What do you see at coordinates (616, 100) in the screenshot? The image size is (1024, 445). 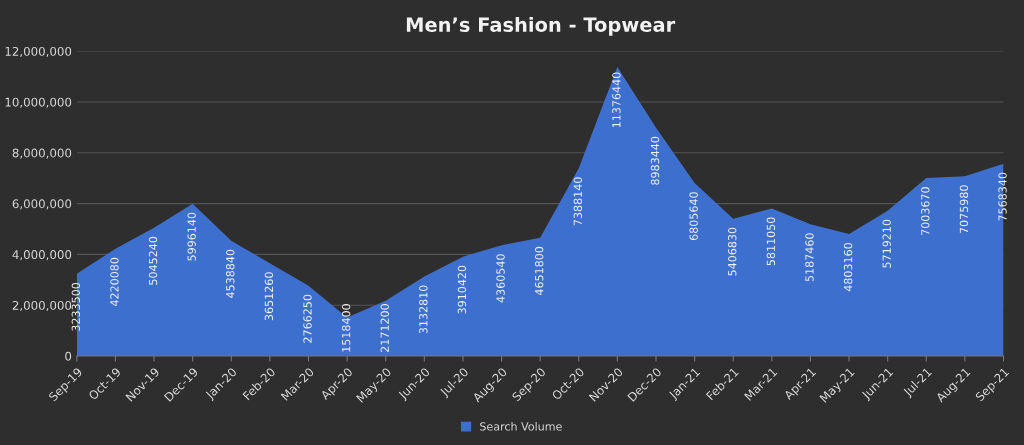 I see `data-label: 11376440` at bounding box center [616, 100].